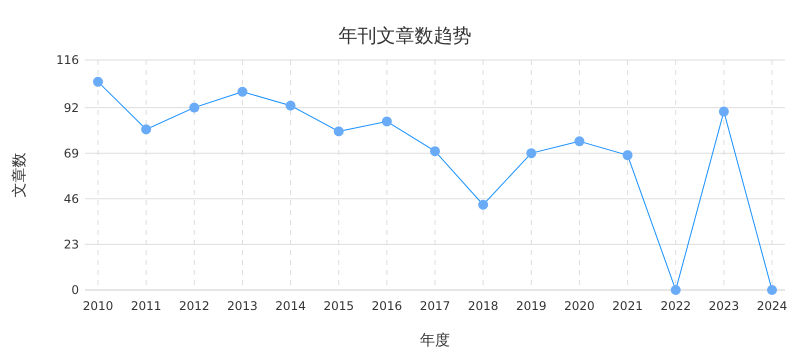  What do you see at coordinates (146, 306) in the screenshot?
I see `x-tick-label: 2011` at bounding box center [146, 306].